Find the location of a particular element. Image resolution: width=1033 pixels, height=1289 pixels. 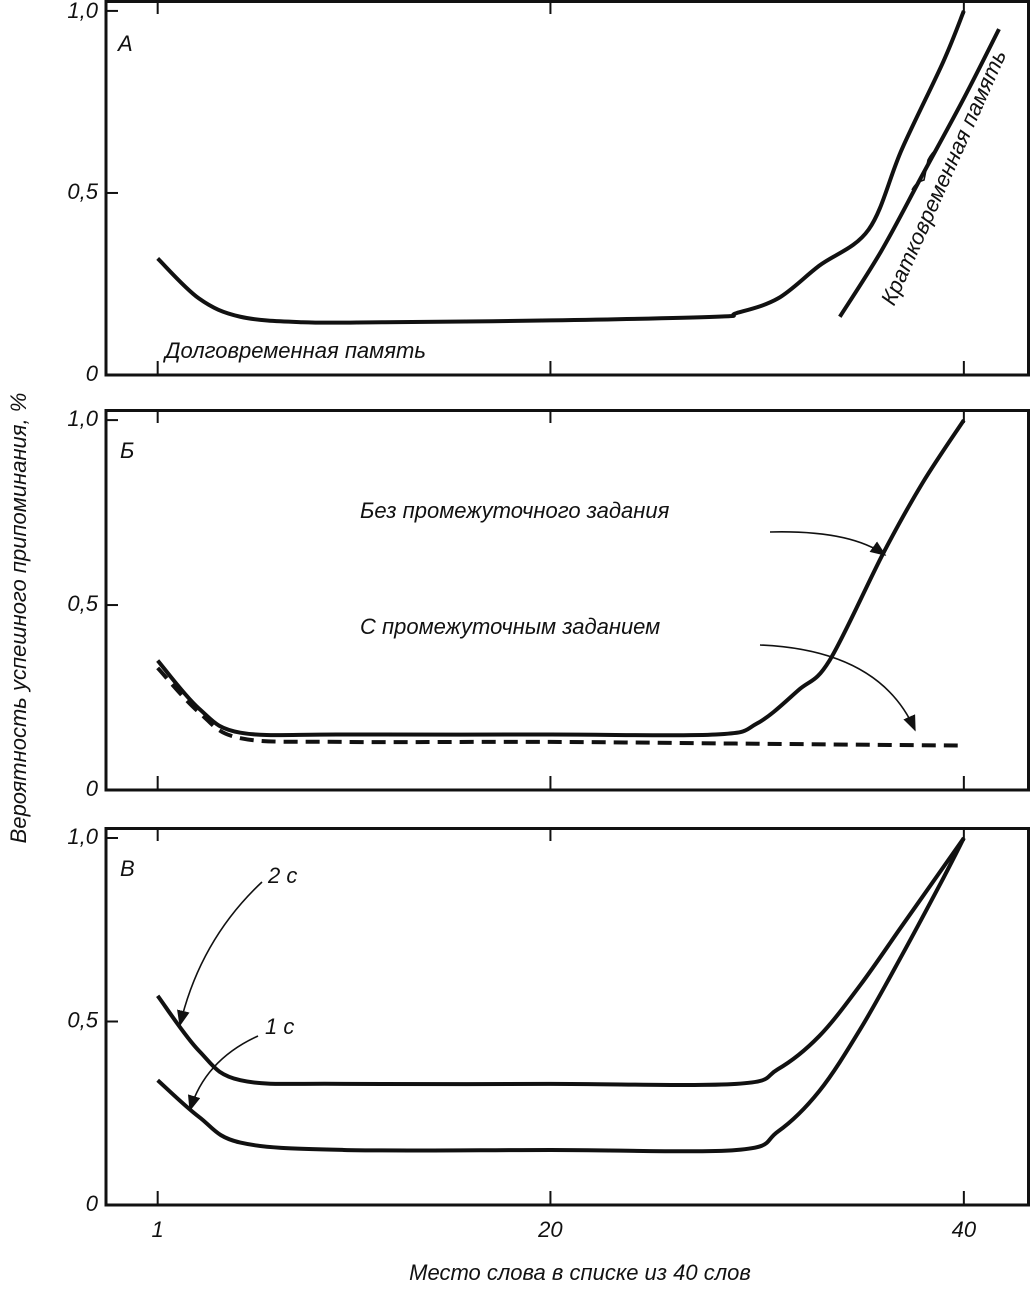

series-label: 2 с is located at coordinates (282, 875).